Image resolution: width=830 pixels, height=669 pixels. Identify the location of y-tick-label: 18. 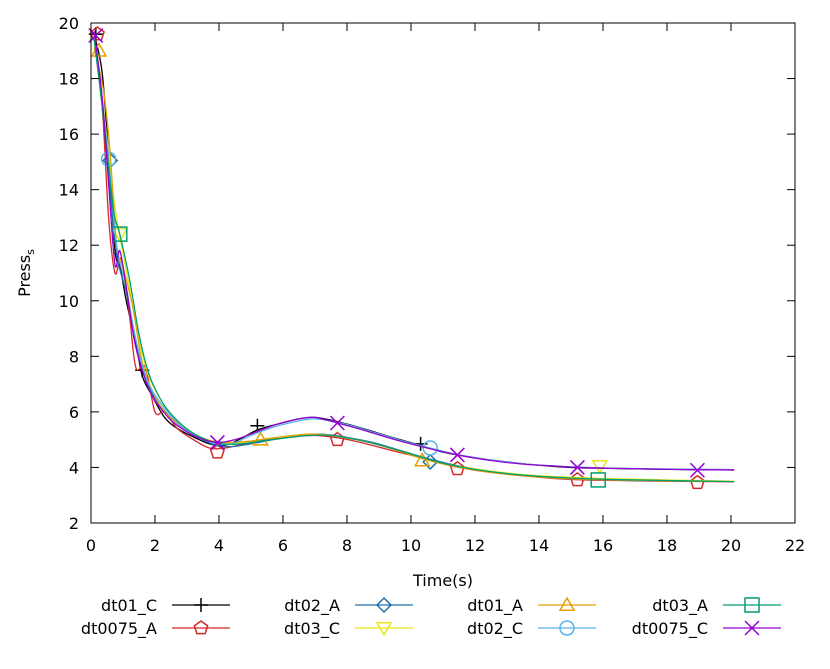
(69, 79).